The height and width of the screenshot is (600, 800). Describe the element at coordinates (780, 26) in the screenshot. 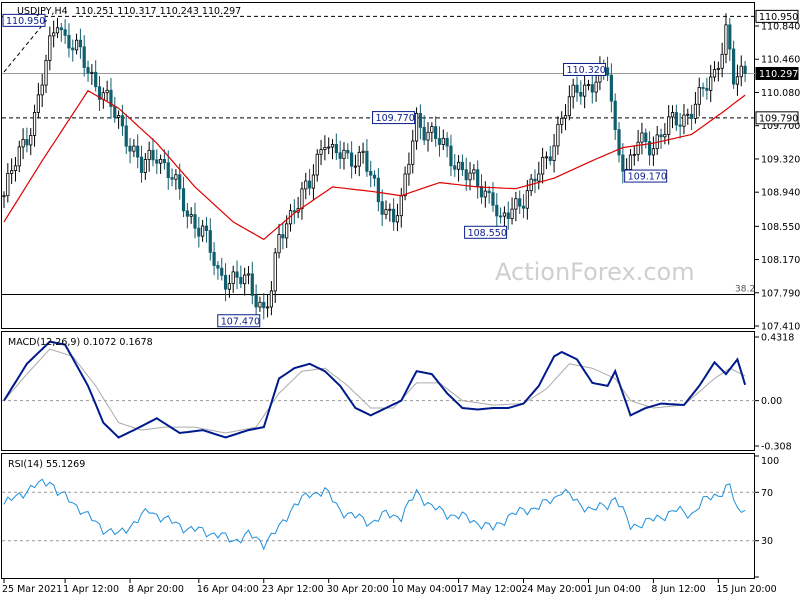

I see `price-tick-label: 110.840` at that location.